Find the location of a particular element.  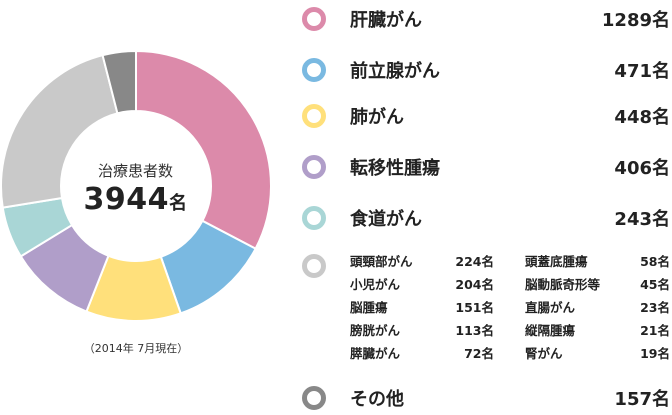

slice-other is located at coordinates (119, 82).